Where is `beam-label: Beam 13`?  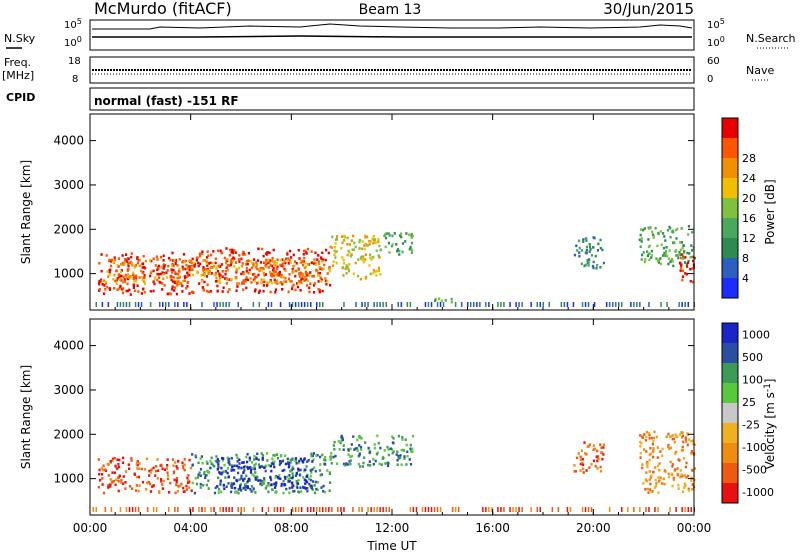 beam-label: Beam 13 is located at coordinates (390, 10).